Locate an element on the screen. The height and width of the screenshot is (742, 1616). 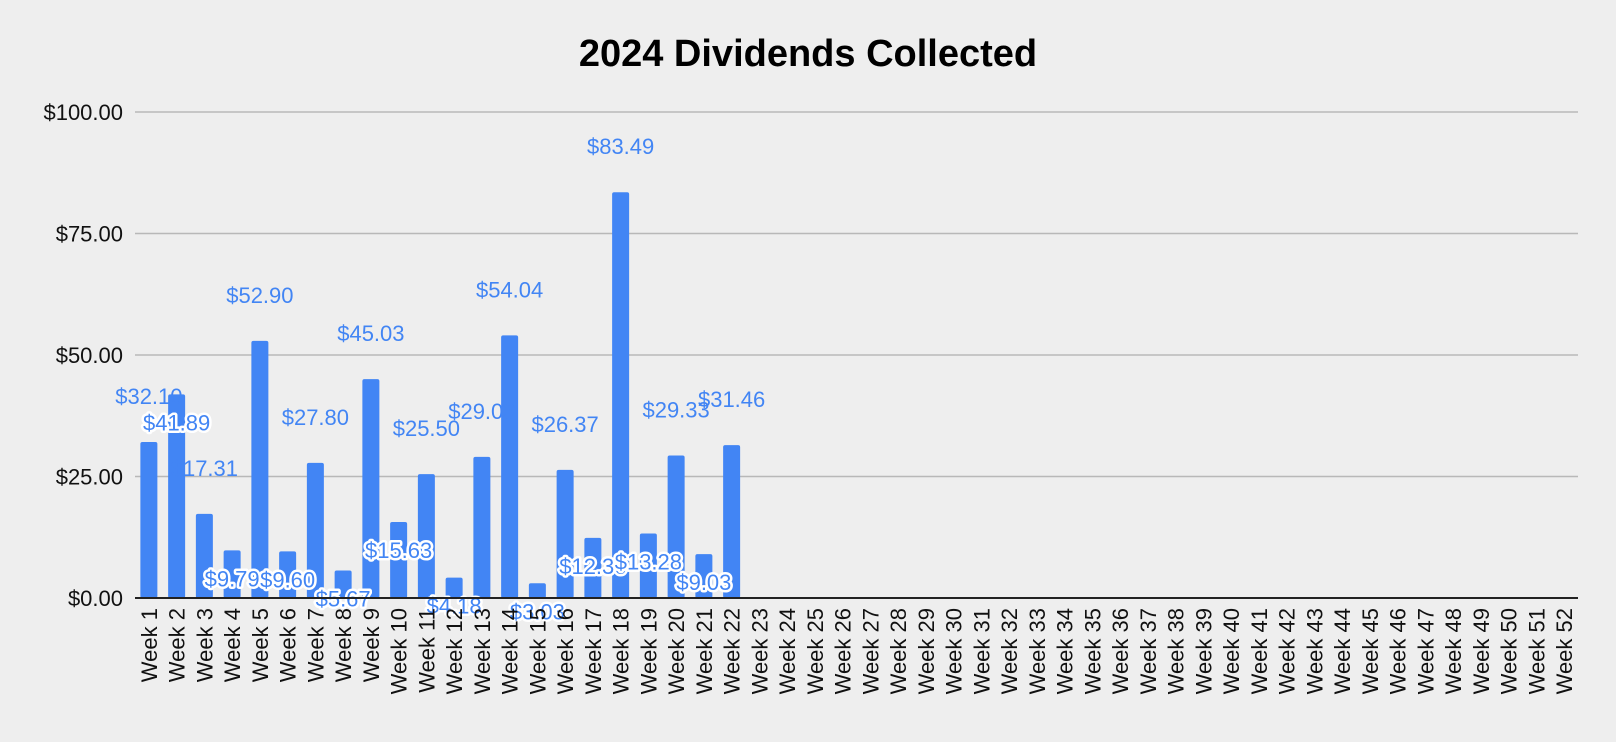
data-label: $17.31 is located at coordinates (204, 468).